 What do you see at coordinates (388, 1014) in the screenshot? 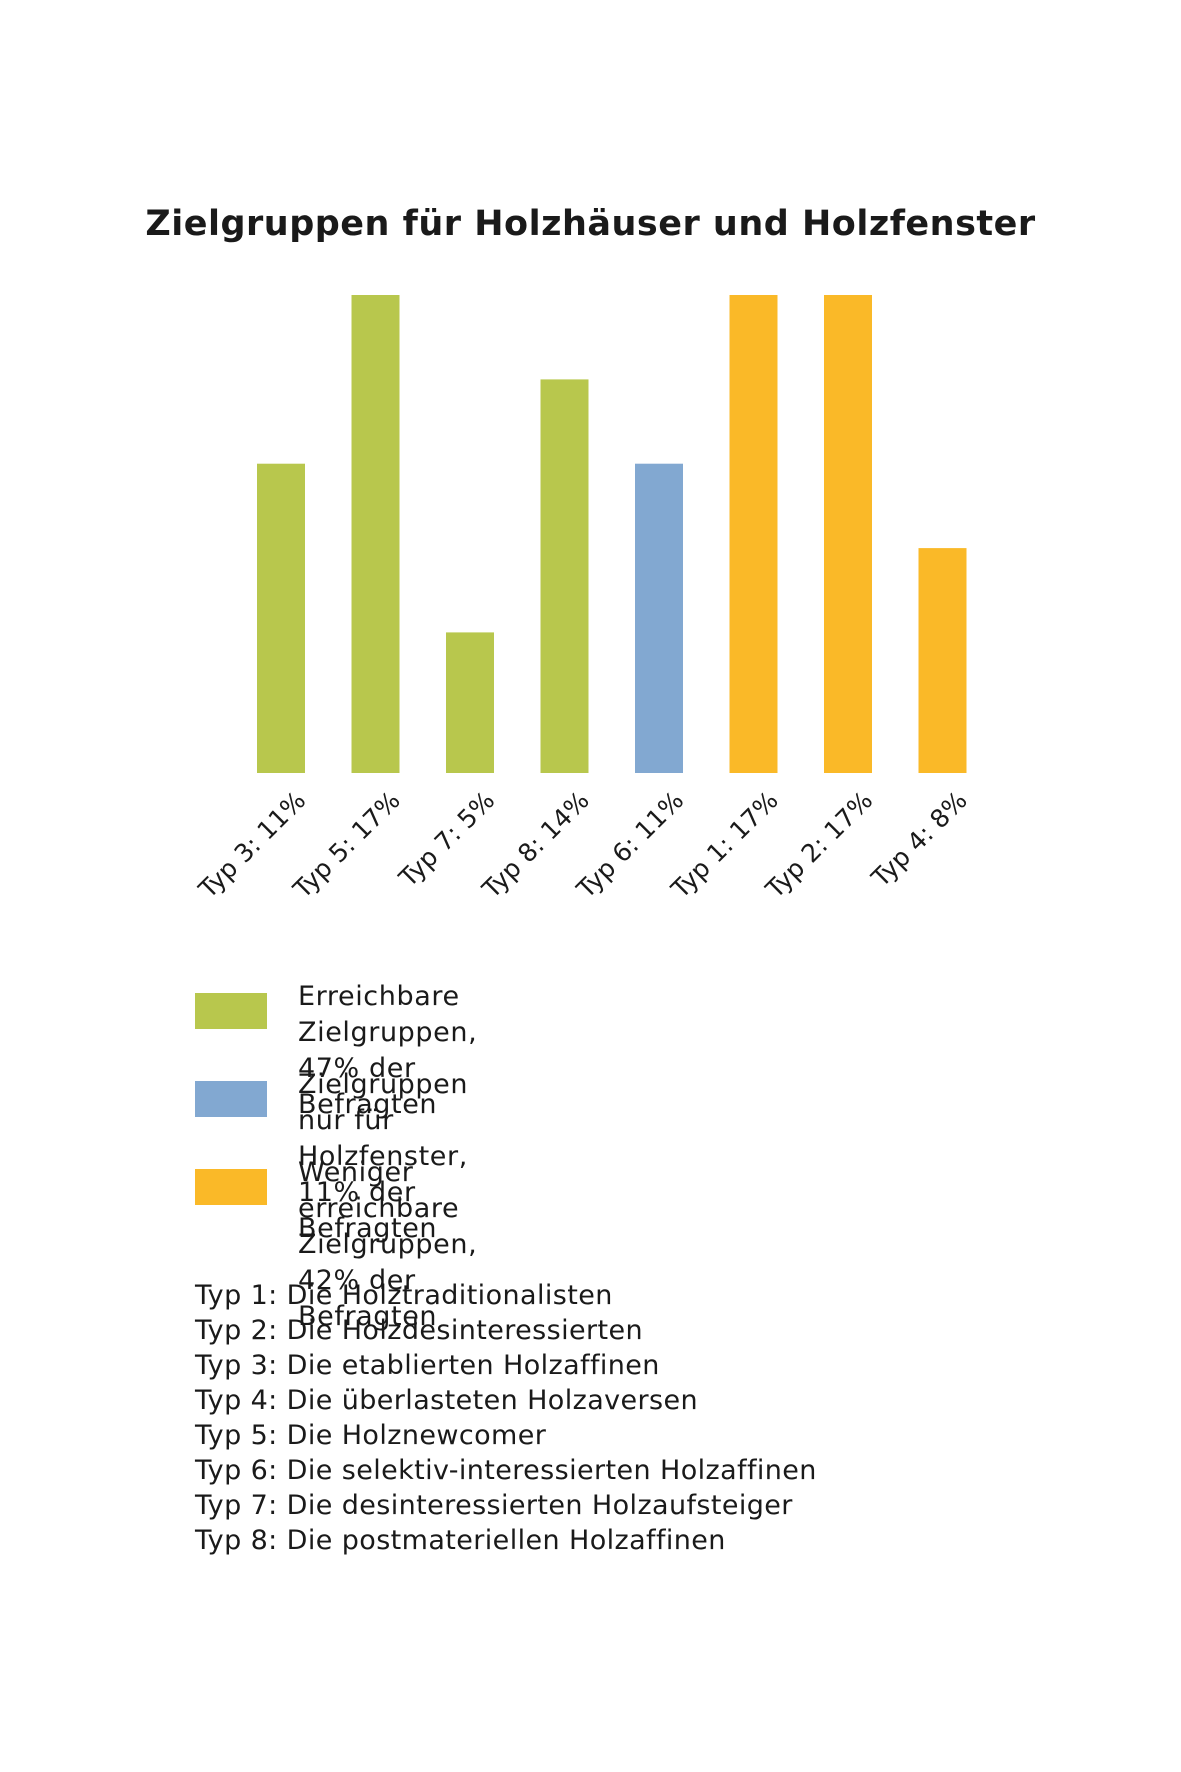
I see `legend-label-line1: Erreichbare Zielgruppen,` at bounding box center [388, 1014].